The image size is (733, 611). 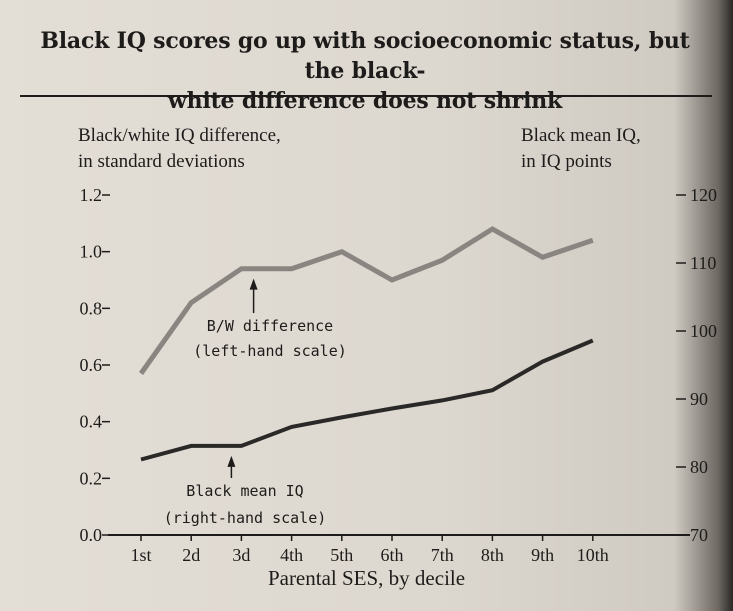 What do you see at coordinates (703, 263) in the screenshot?
I see `right-tick-label: 110` at bounding box center [703, 263].